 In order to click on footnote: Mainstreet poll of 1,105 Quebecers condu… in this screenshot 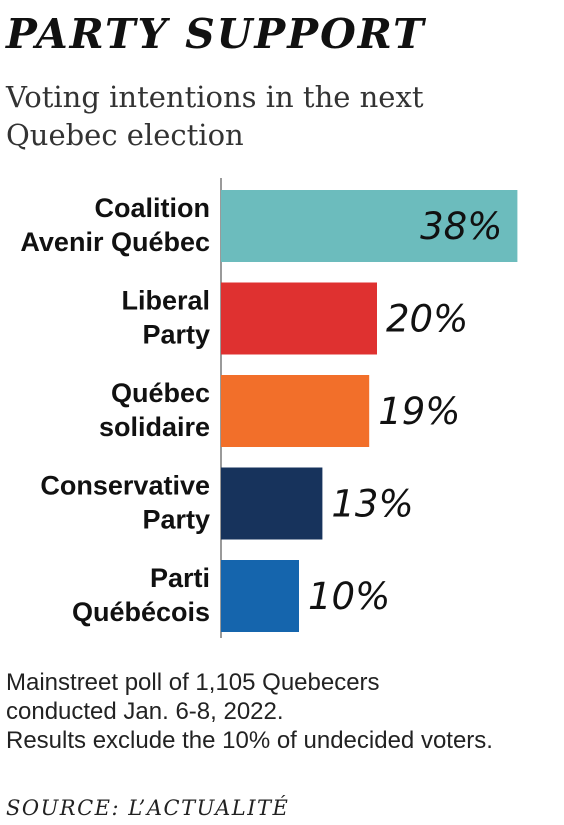, I will do `click(284, 711)`.